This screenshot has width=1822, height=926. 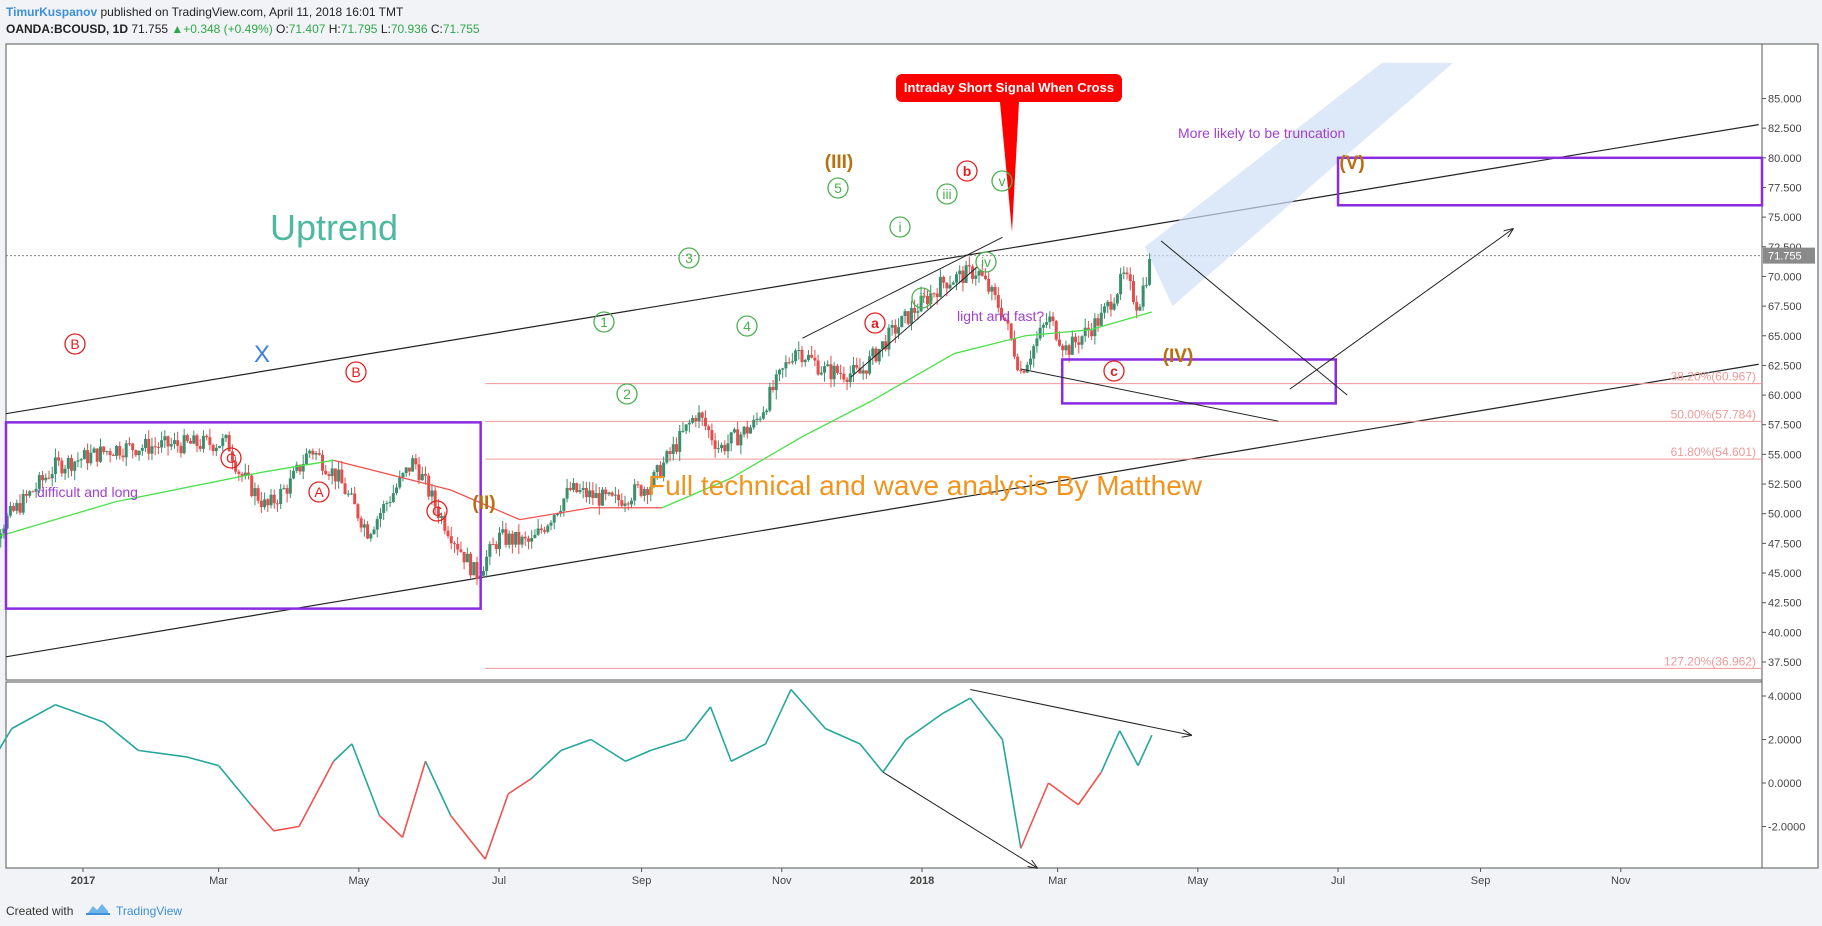 What do you see at coordinates (499, 881) in the screenshot?
I see `x-tick-label: Jul` at bounding box center [499, 881].